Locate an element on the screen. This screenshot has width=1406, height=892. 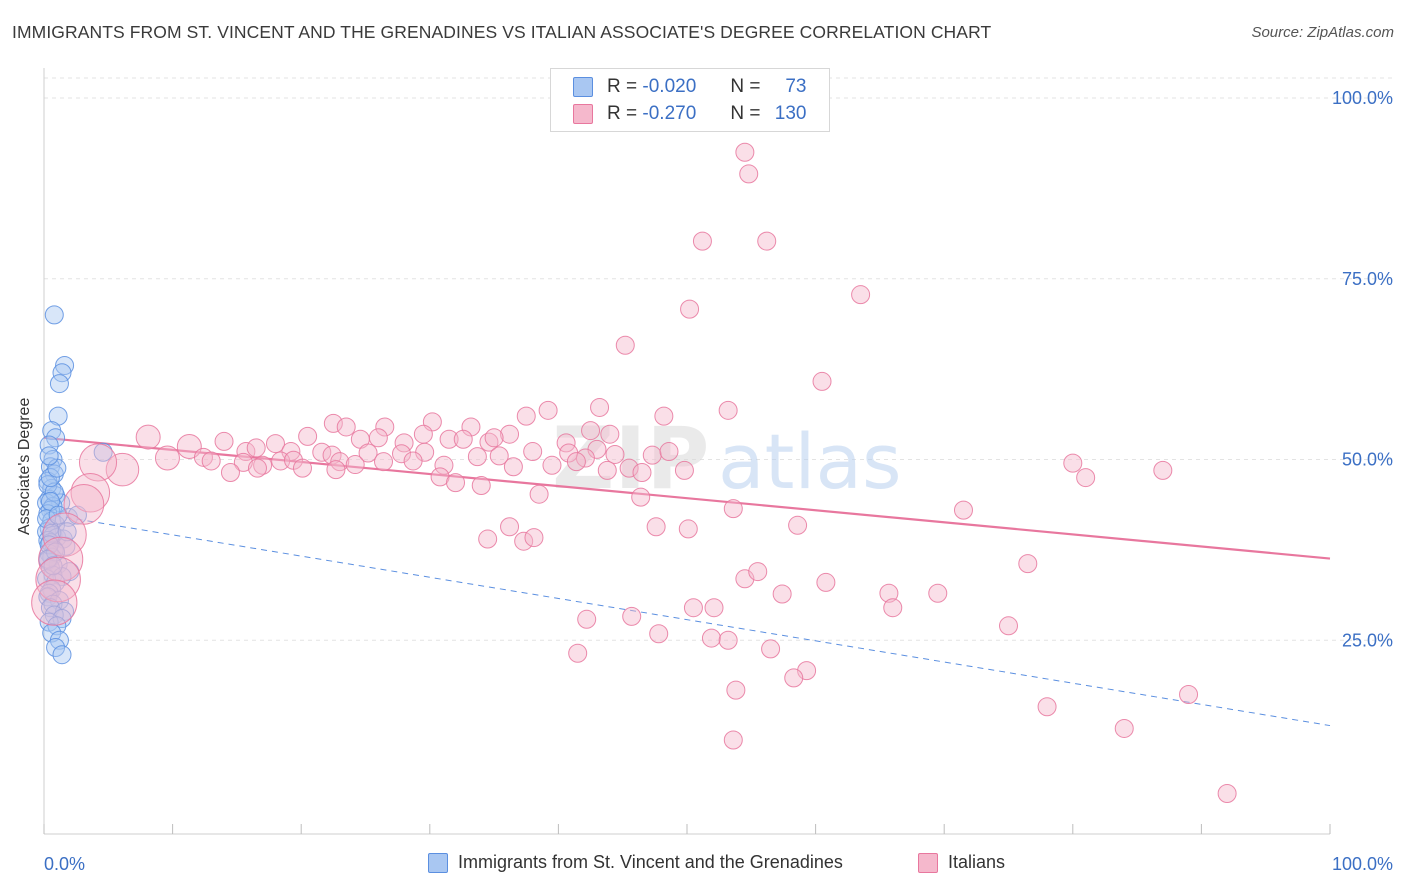
correlation-legend: R = -0.020 N = 73 R = -0.270 N = 130 is located at coordinates (690, 100).